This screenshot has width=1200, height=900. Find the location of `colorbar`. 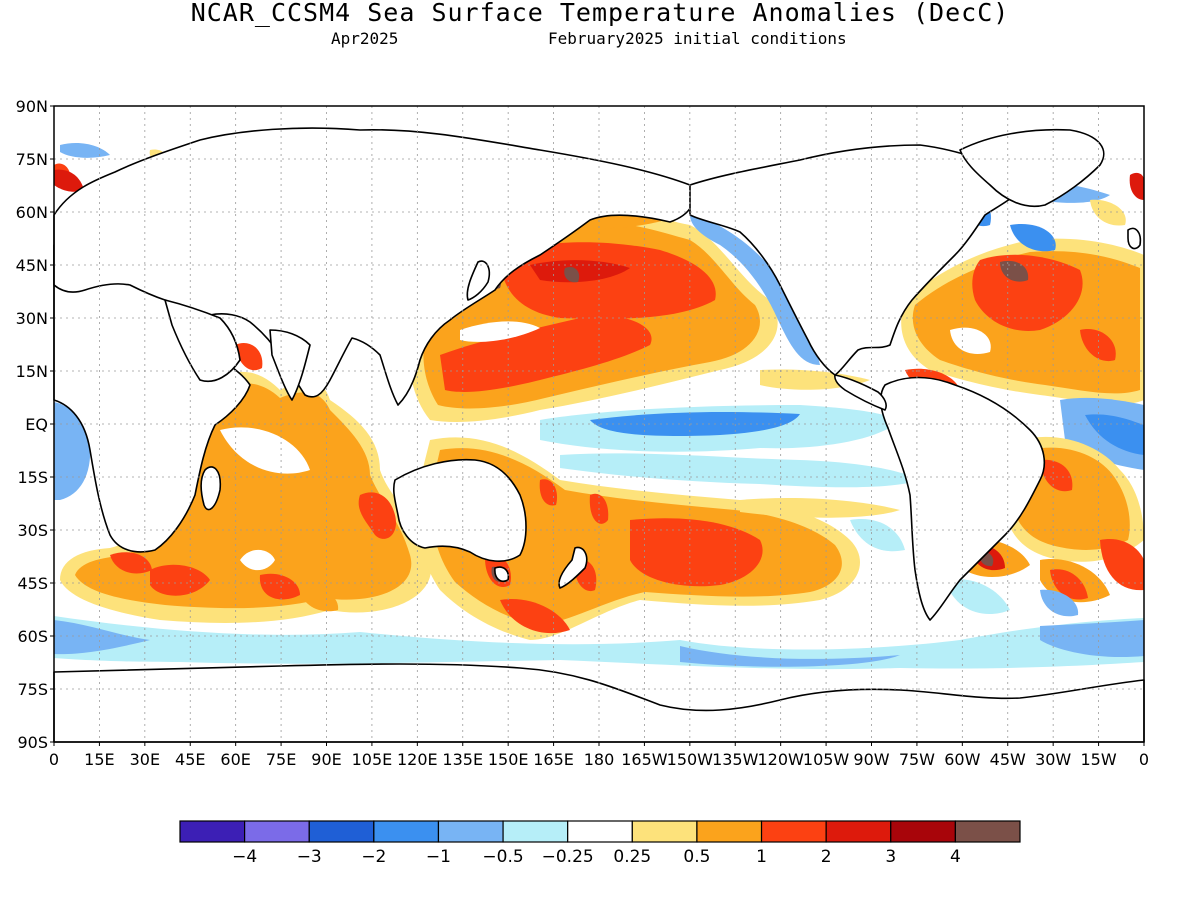

colorbar is located at coordinates (600, 831).